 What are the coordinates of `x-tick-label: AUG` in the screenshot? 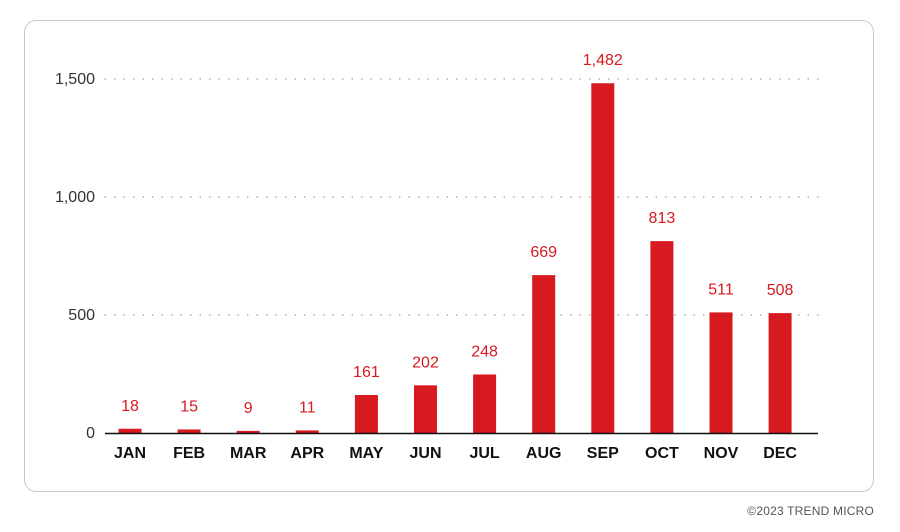 It's located at (544, 453).